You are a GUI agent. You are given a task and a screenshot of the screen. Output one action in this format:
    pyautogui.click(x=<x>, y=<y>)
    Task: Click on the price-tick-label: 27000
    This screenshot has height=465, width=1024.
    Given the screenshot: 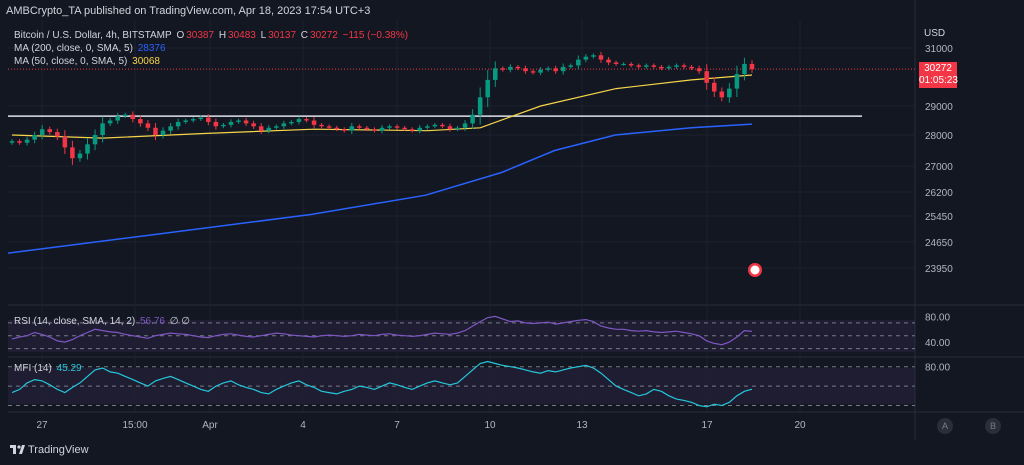 What is the action you would take?
    pyautogui.click(x=939, y=167)
    